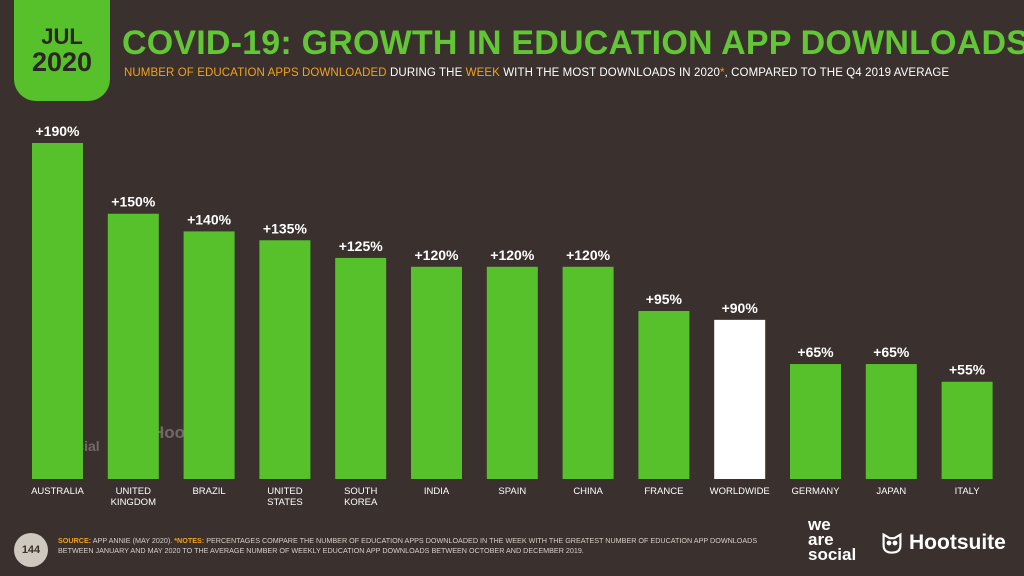 The image size is (1024, 576). Describe the element at coordinates (722, 73) in the screenshot. I see `subtitle-part-5: *` at that location.